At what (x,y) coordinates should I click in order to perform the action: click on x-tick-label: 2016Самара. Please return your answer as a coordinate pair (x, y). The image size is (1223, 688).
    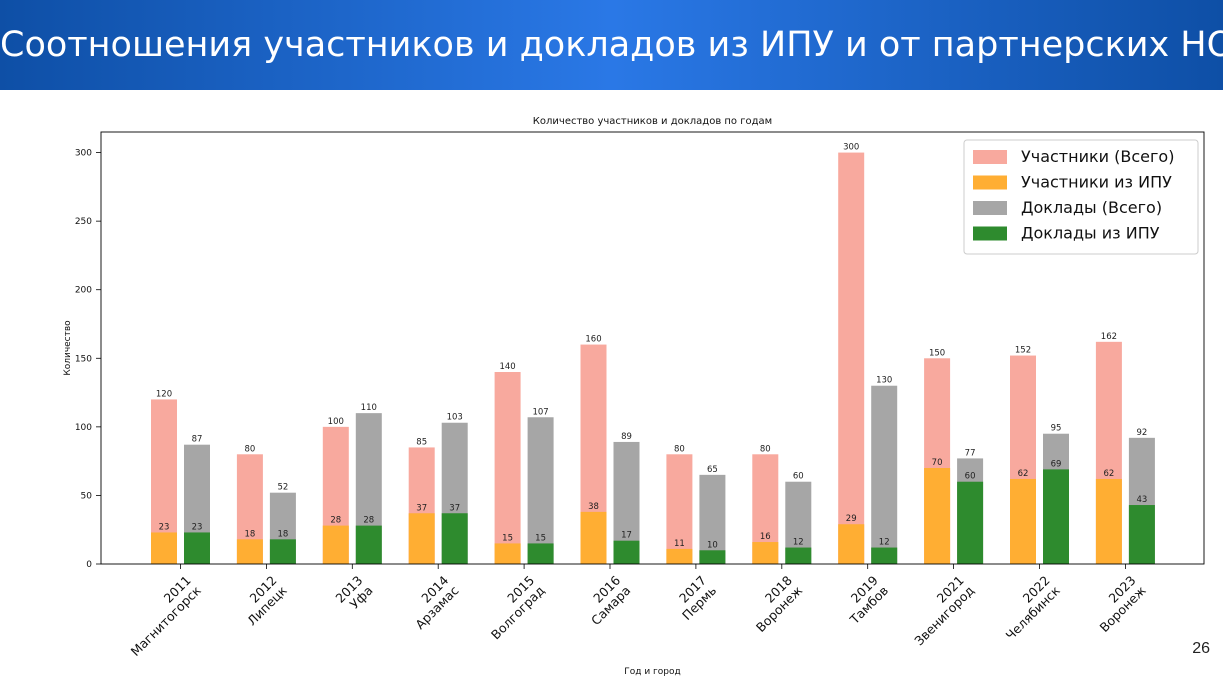
    Looking at the image, I should click on (606, 601).